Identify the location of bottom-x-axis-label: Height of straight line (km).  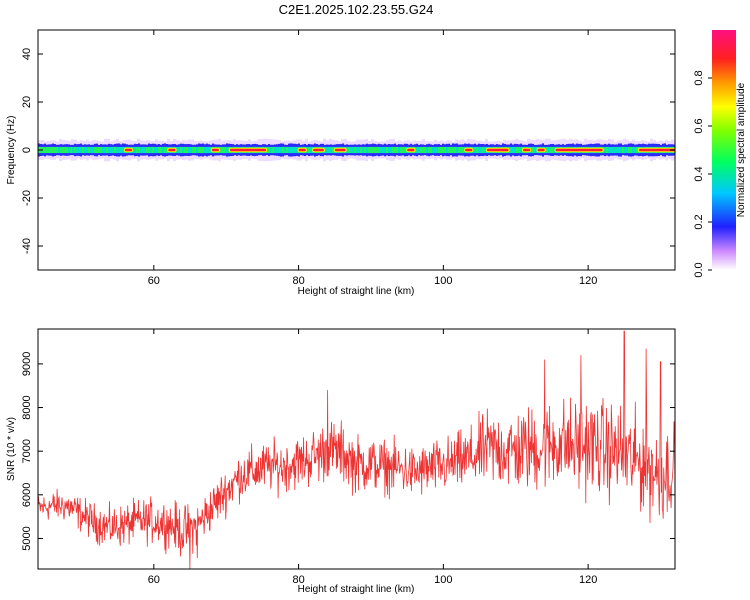
(356, 589).